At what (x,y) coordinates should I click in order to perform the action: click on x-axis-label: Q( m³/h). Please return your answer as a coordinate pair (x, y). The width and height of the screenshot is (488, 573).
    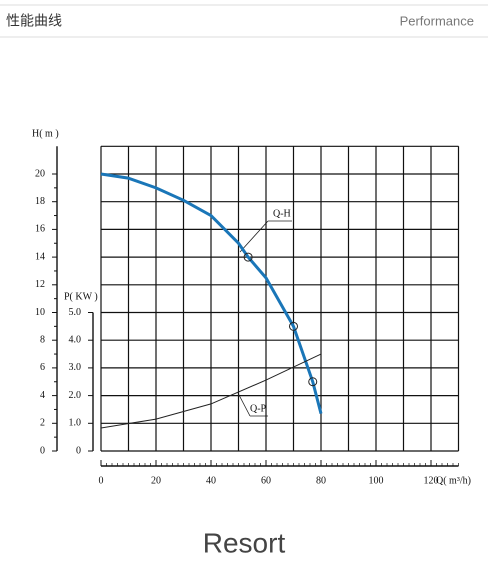
    Looking at the image, I should click on (453, 480).